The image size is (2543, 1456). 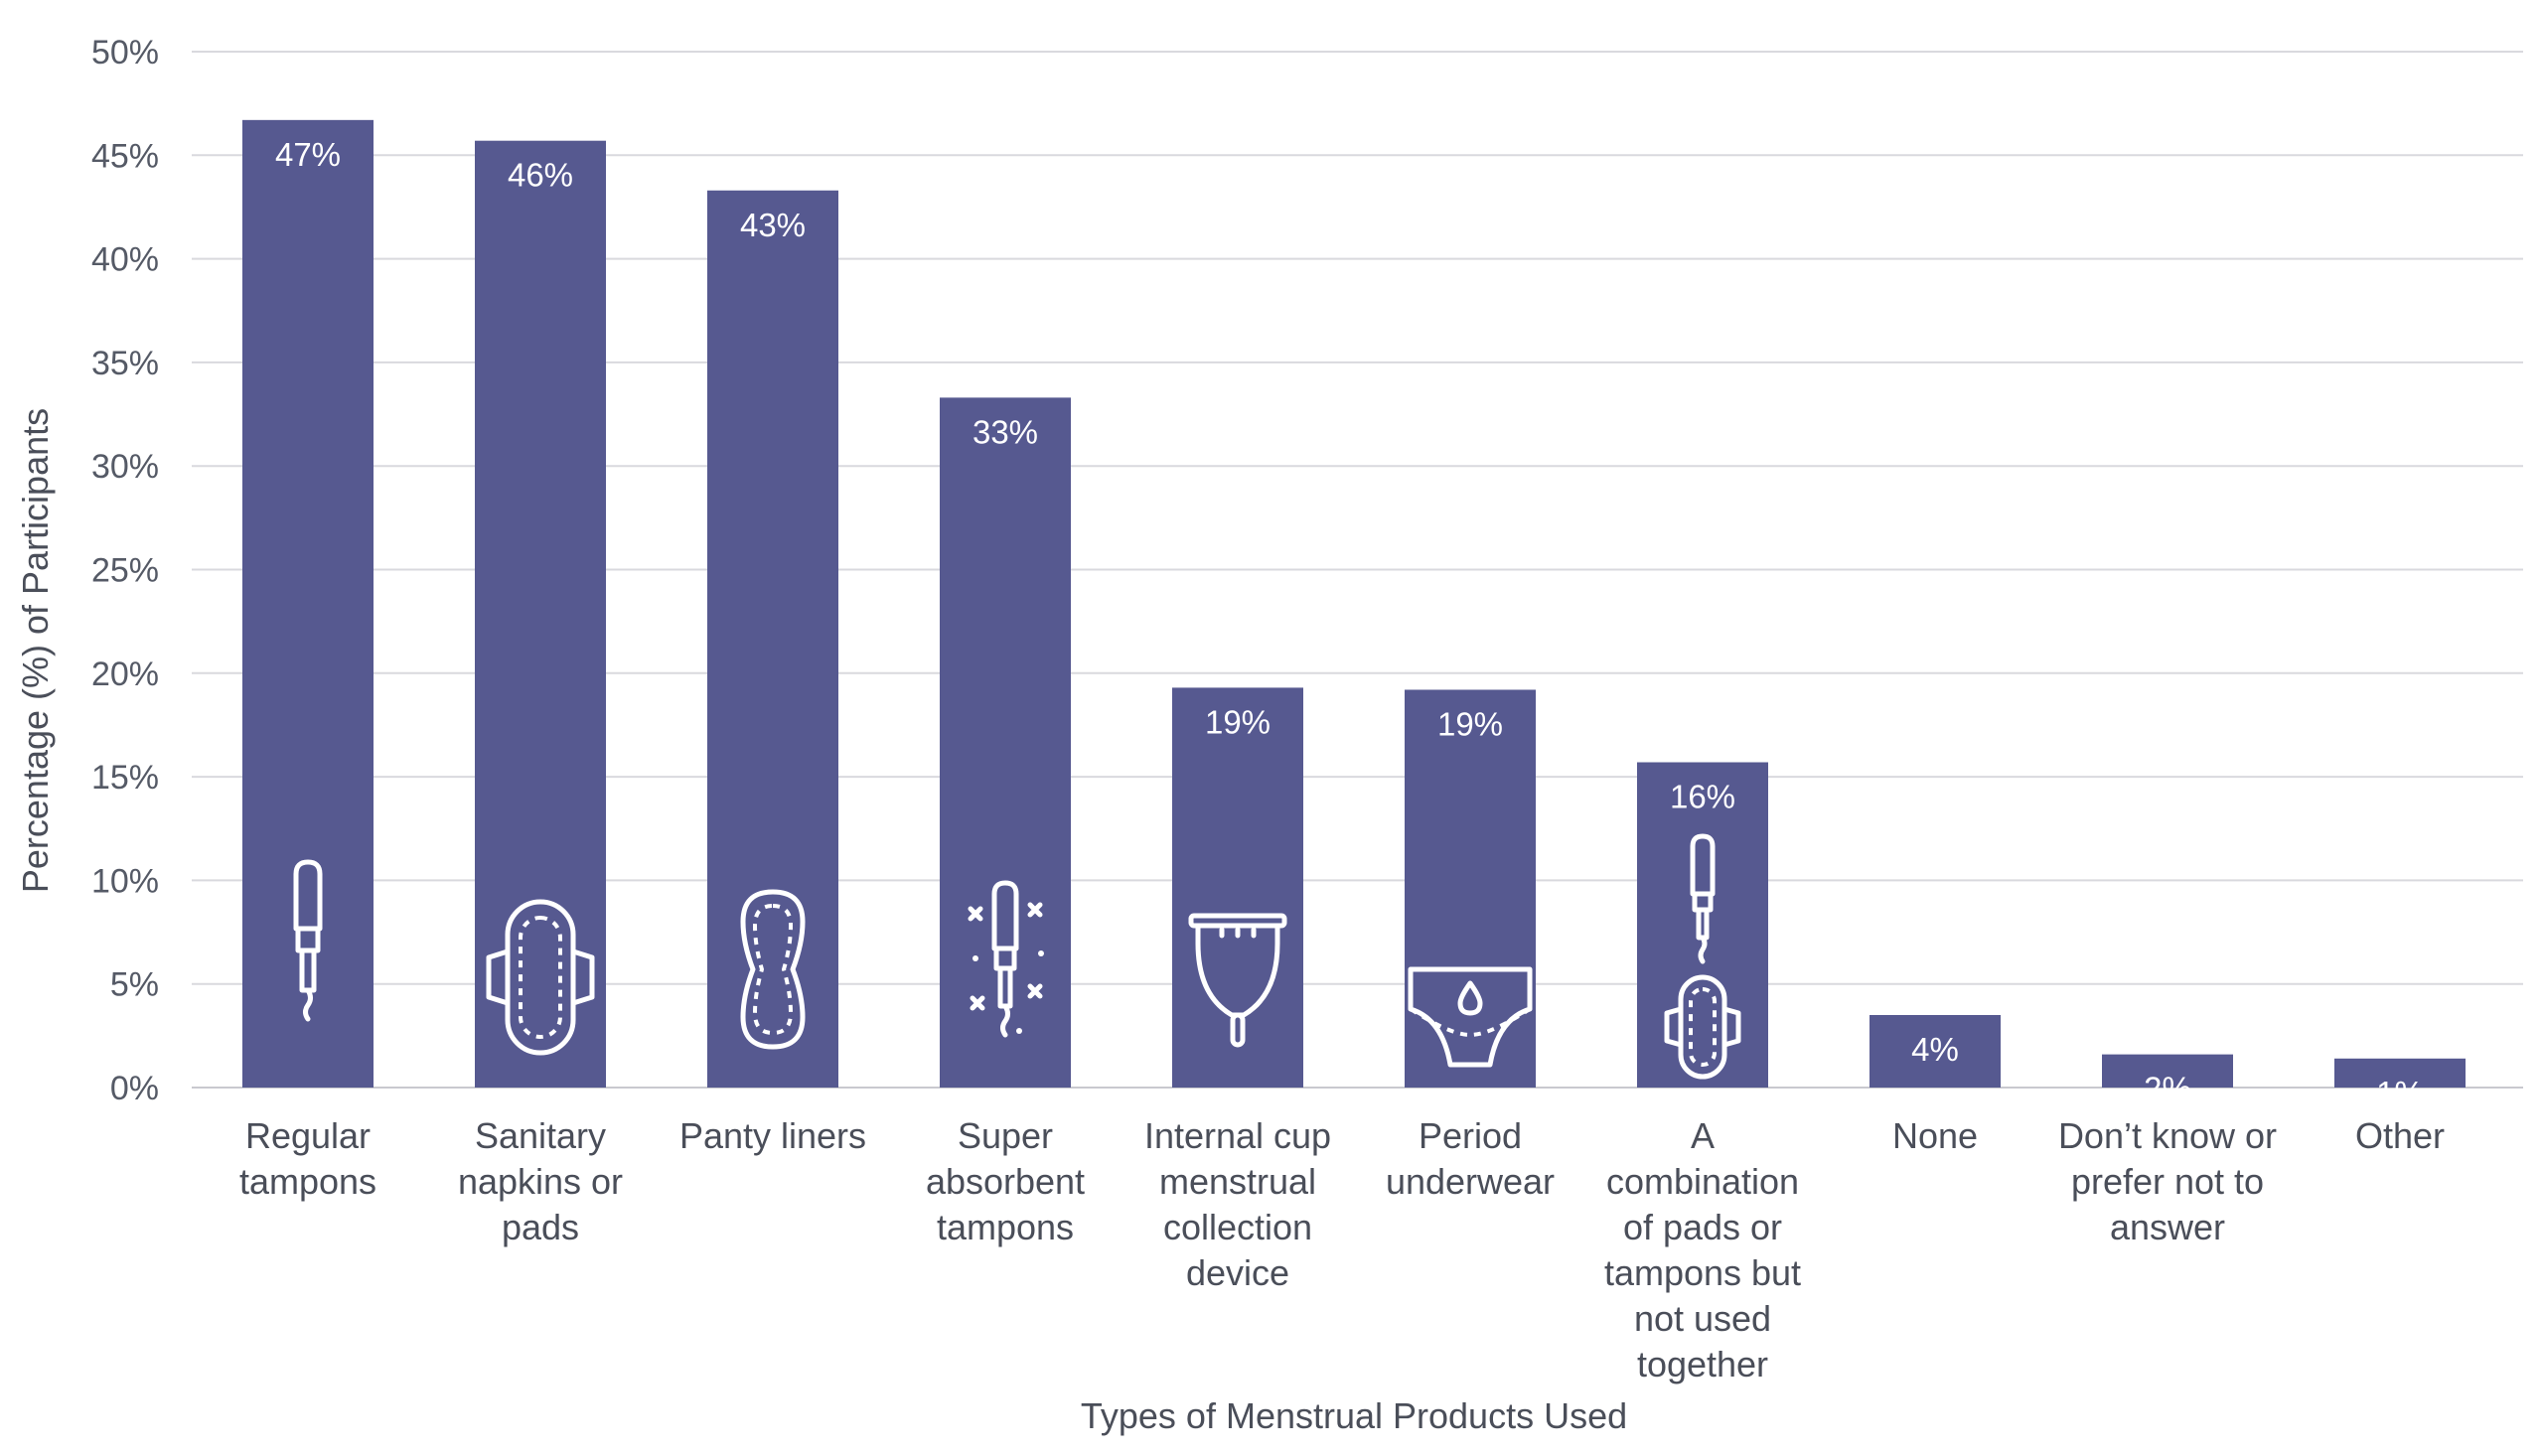 I want to click on bar-group: 16%, so click(x=1702, y=925).